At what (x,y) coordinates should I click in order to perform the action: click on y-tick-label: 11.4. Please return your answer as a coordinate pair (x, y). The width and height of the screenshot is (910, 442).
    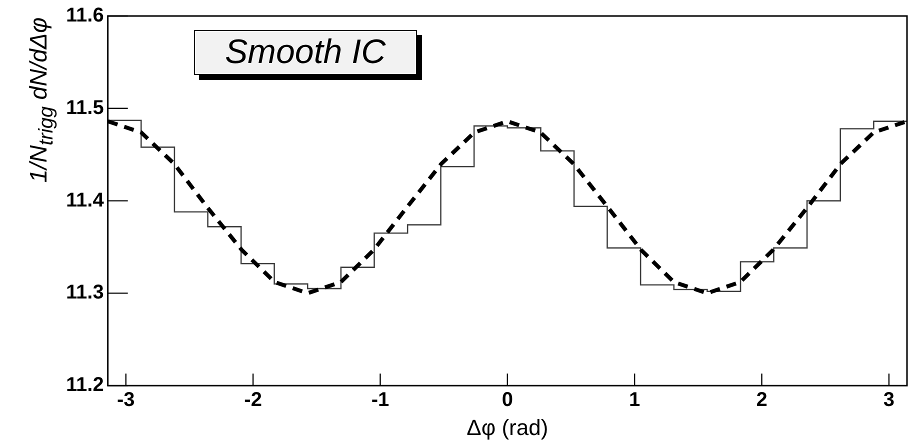
    Looking at the image, I should click on (85, 200).